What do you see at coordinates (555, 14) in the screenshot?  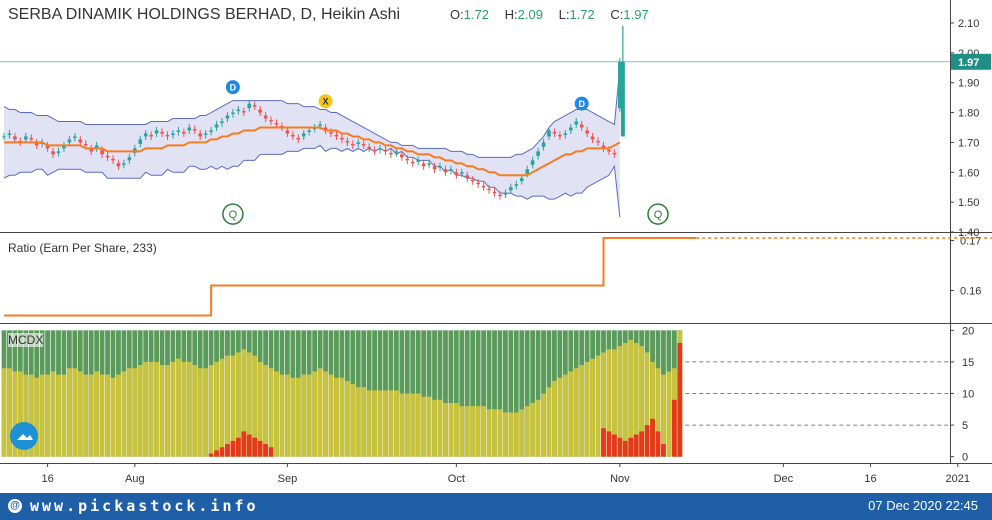 I see `ohlc-readout: O:1.72 H:2.09 L:1.72 C:1.97` at bounding box center [555, 14].